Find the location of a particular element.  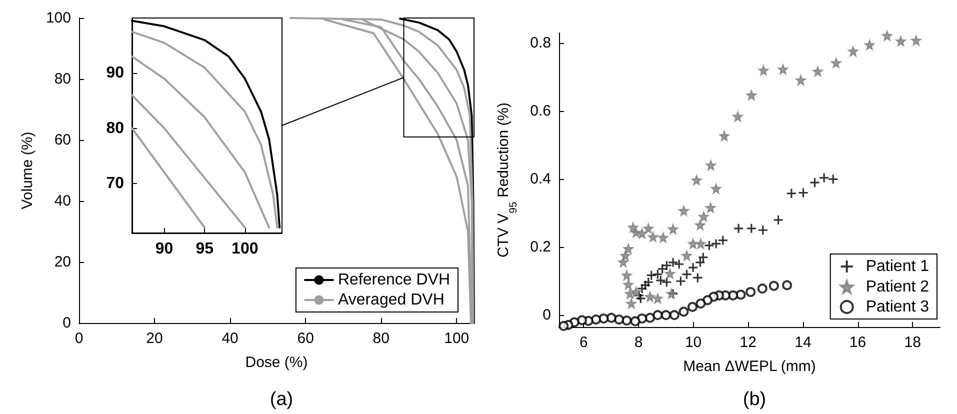

y-tick-label: 70 is located at coordinates (115, 183).